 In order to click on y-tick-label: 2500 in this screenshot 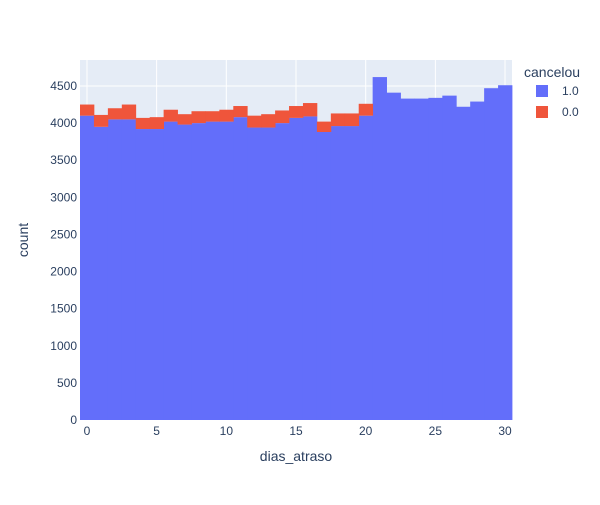, I will do `click(63, 234)`.